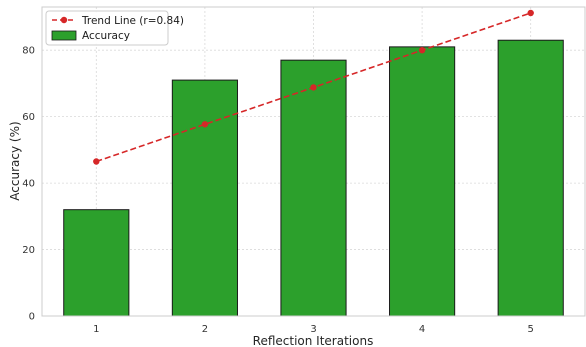  I want to click on legend-accuracy-swatch, so click(64, 35).